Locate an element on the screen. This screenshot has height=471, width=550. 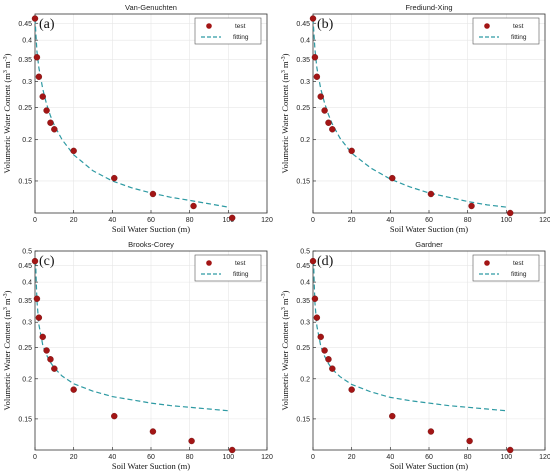
chart-title: Gardner is located at coordinates (429, 244).